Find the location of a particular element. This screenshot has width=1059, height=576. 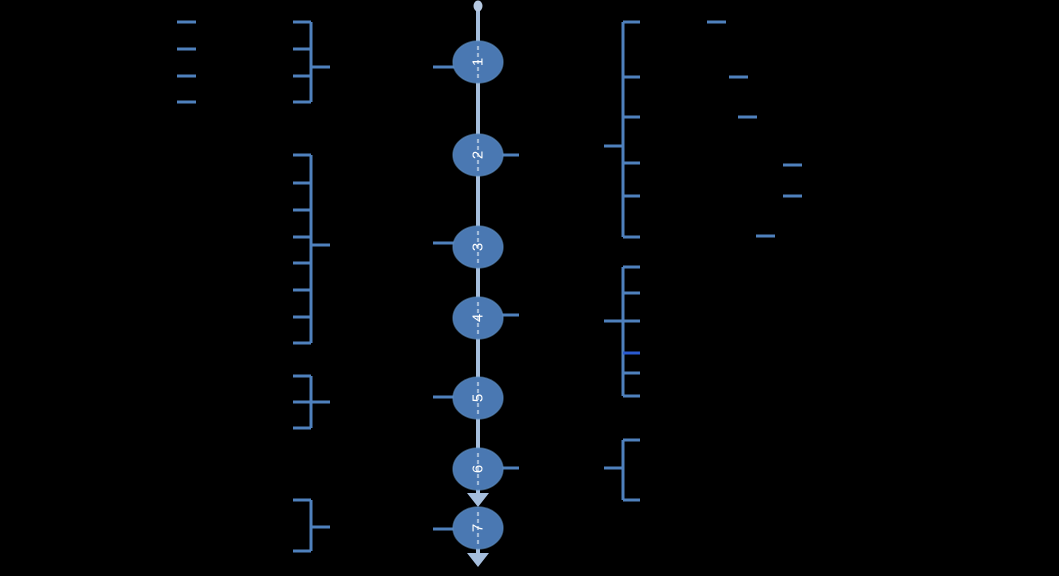

step-label-1: 1 is located at coordinates (478, 62).